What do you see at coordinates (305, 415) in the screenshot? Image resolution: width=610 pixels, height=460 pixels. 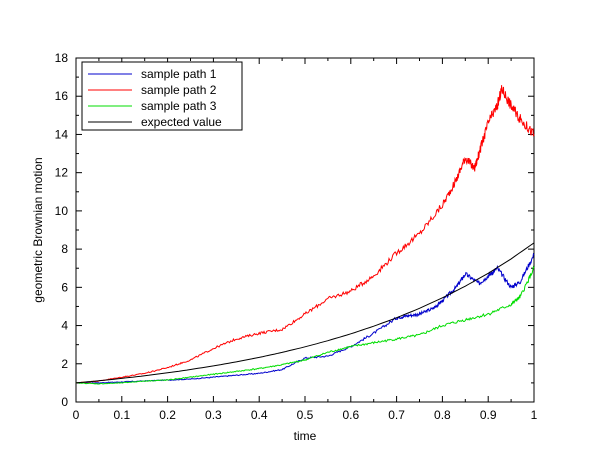 I see `x-tick-label: 0.5` at bounding box center [305, 415].